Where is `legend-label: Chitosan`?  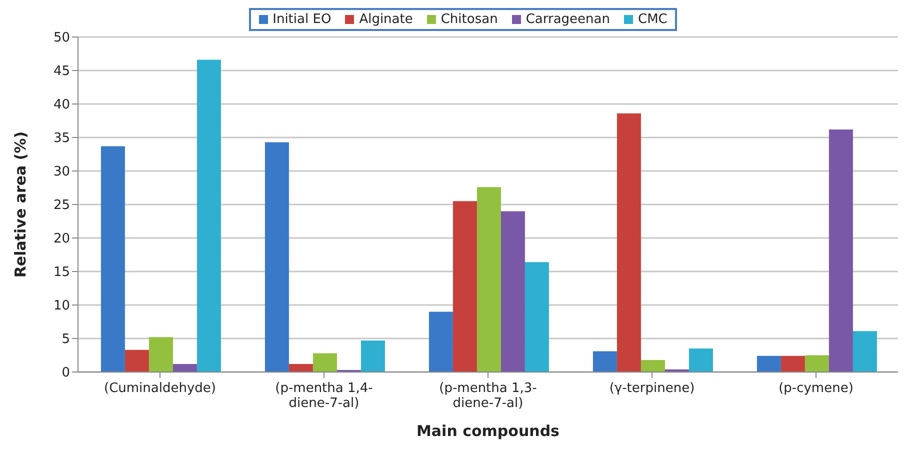
legend-label: Chitosan is located at coordinates (469, 19).